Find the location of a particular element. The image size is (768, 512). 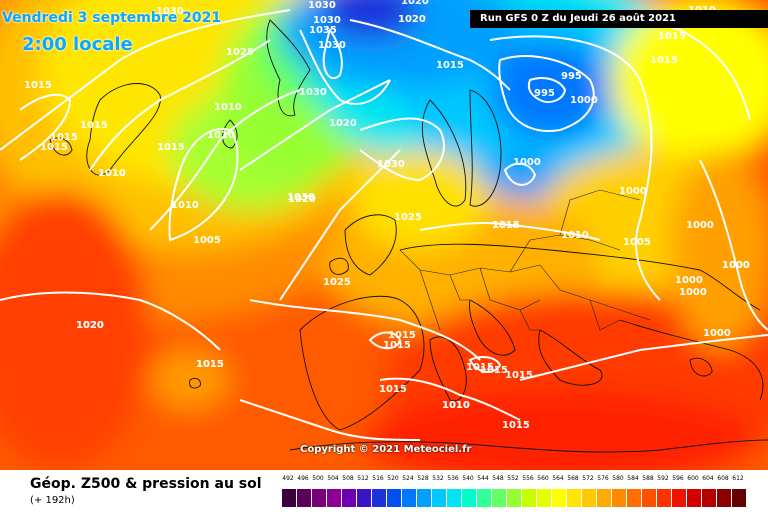

run-info: Run GFS 0 Z du Jeudi 26 août 2021 is located at coordinates (619, 19).